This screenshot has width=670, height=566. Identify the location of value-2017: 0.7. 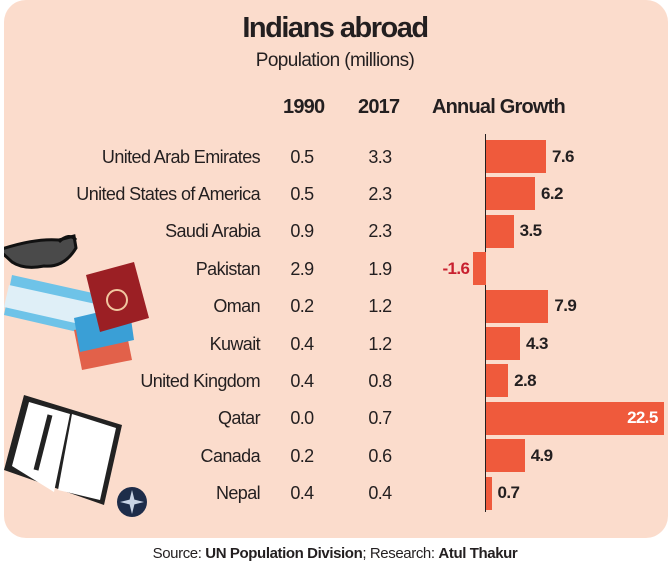
(380, 418).